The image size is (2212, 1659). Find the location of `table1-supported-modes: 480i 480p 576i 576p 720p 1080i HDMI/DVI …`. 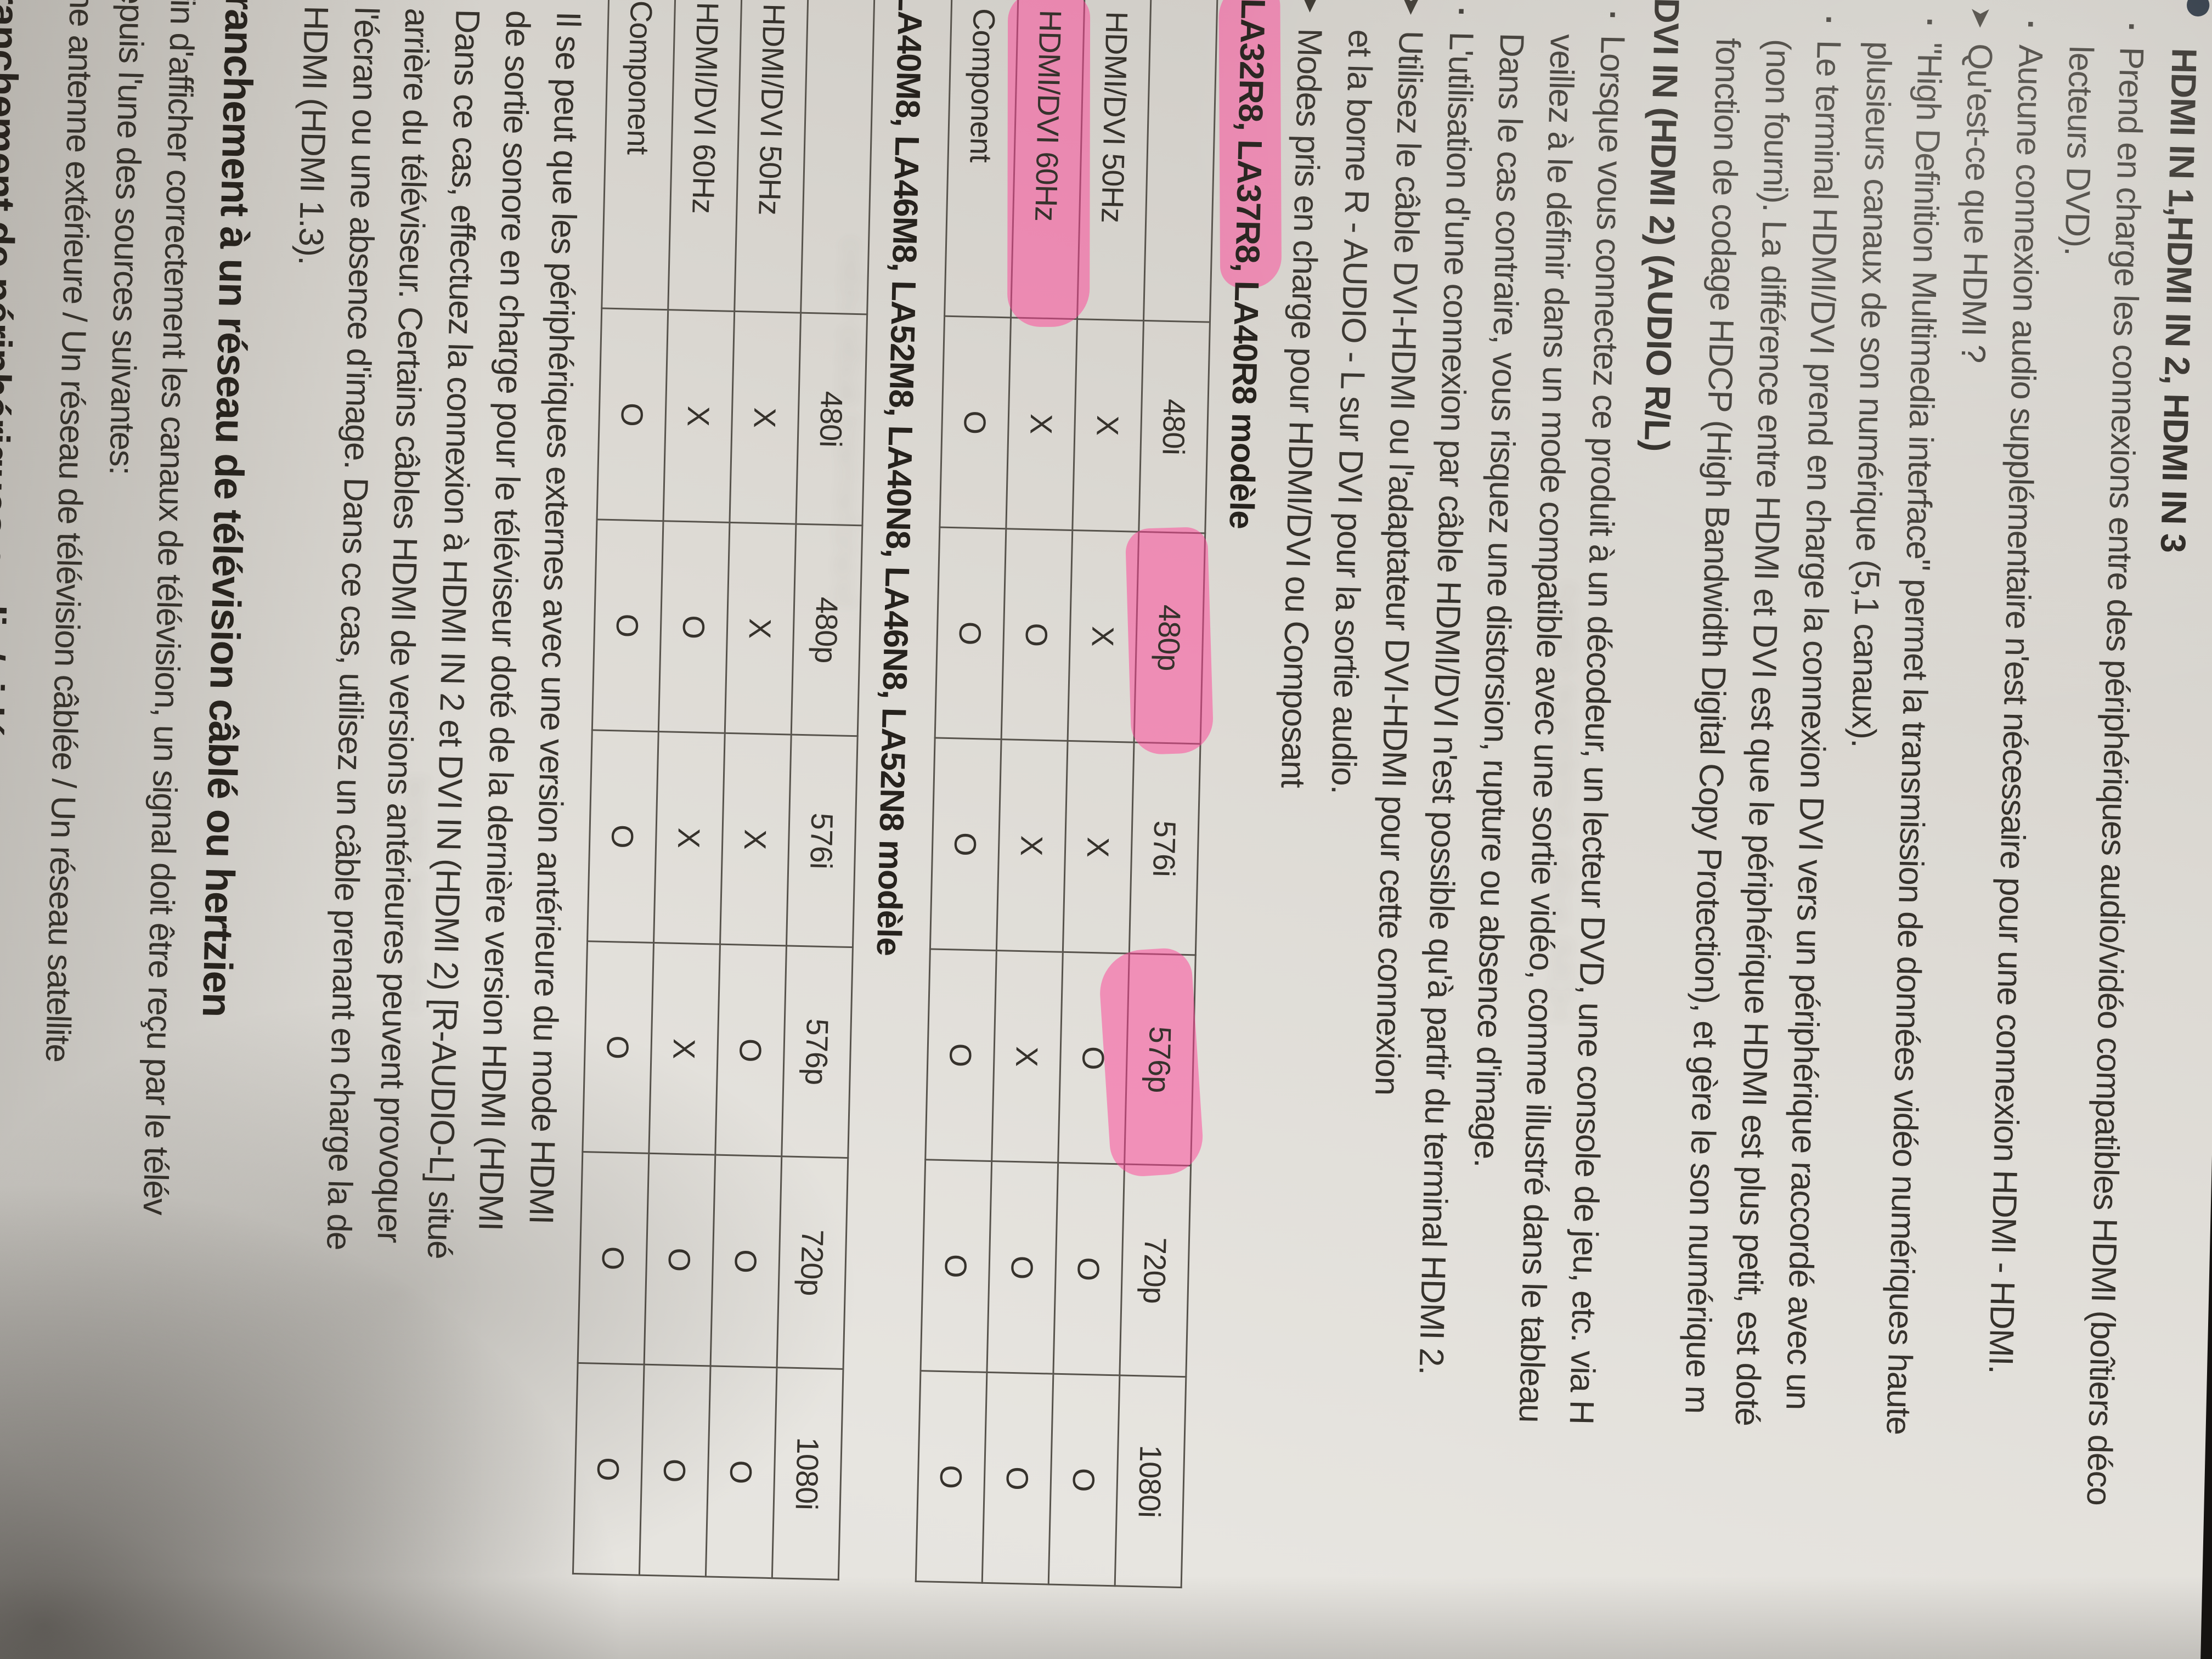

table1-supported-modes: 480i 480p 576i 576p 720p 1080i HDMI/DVI … is located at coordinates (1066, 794).